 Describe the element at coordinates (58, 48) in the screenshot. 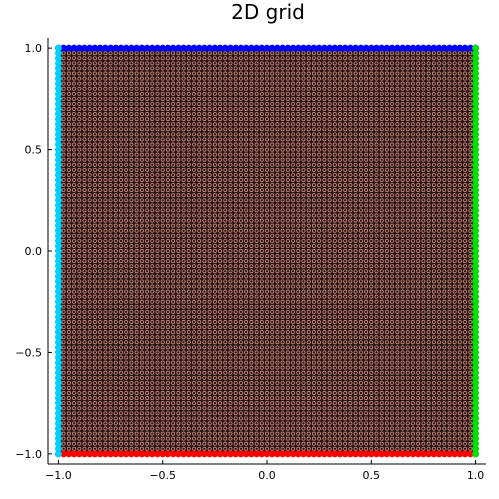

I see `boundary-left-point` at that location.